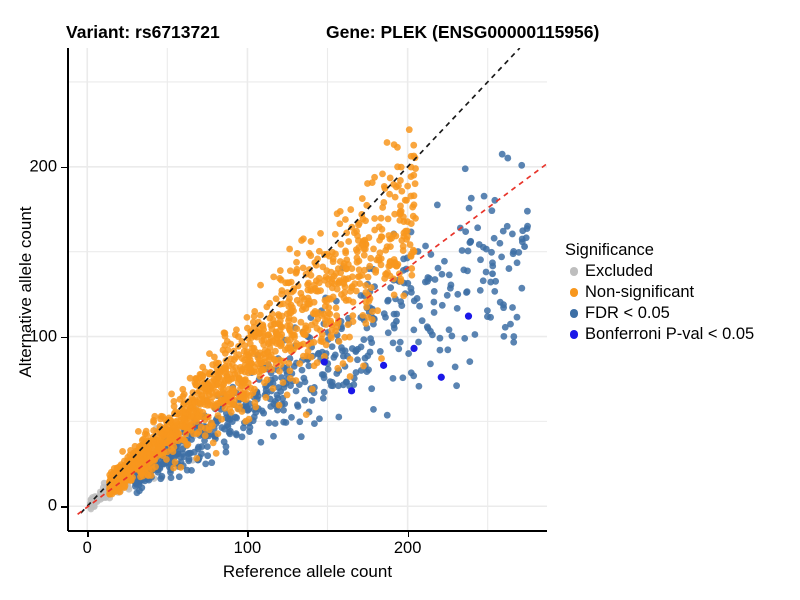 This screenshot has height=600, width=800. What do you see at coordinates (681, 313) in the screenshot?
I see `legend-item-fdr: FDR < 0.05` at bounding box center [681, 313].